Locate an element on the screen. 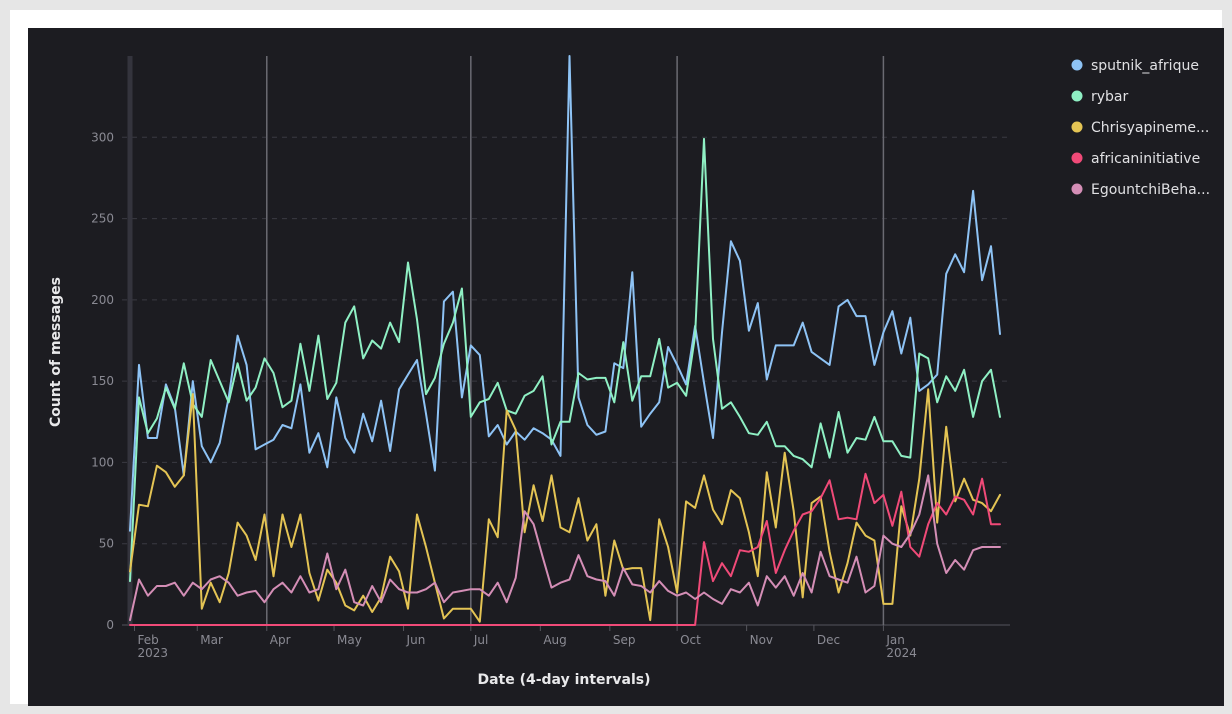 This screenshot has height=714, width=1232. y-tick-label-150: 150 is located at coordinates (102, 381).